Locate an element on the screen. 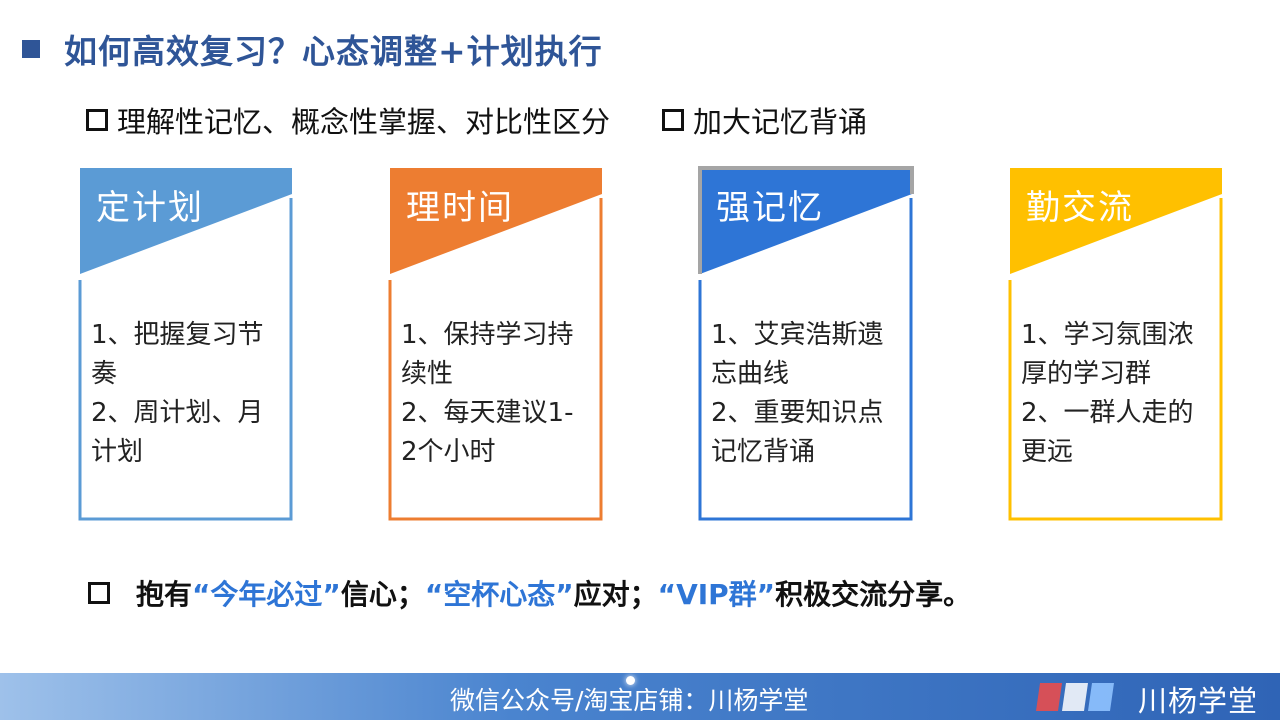  card-line: 1、把握复习节 is located at coordinates (177, 335).